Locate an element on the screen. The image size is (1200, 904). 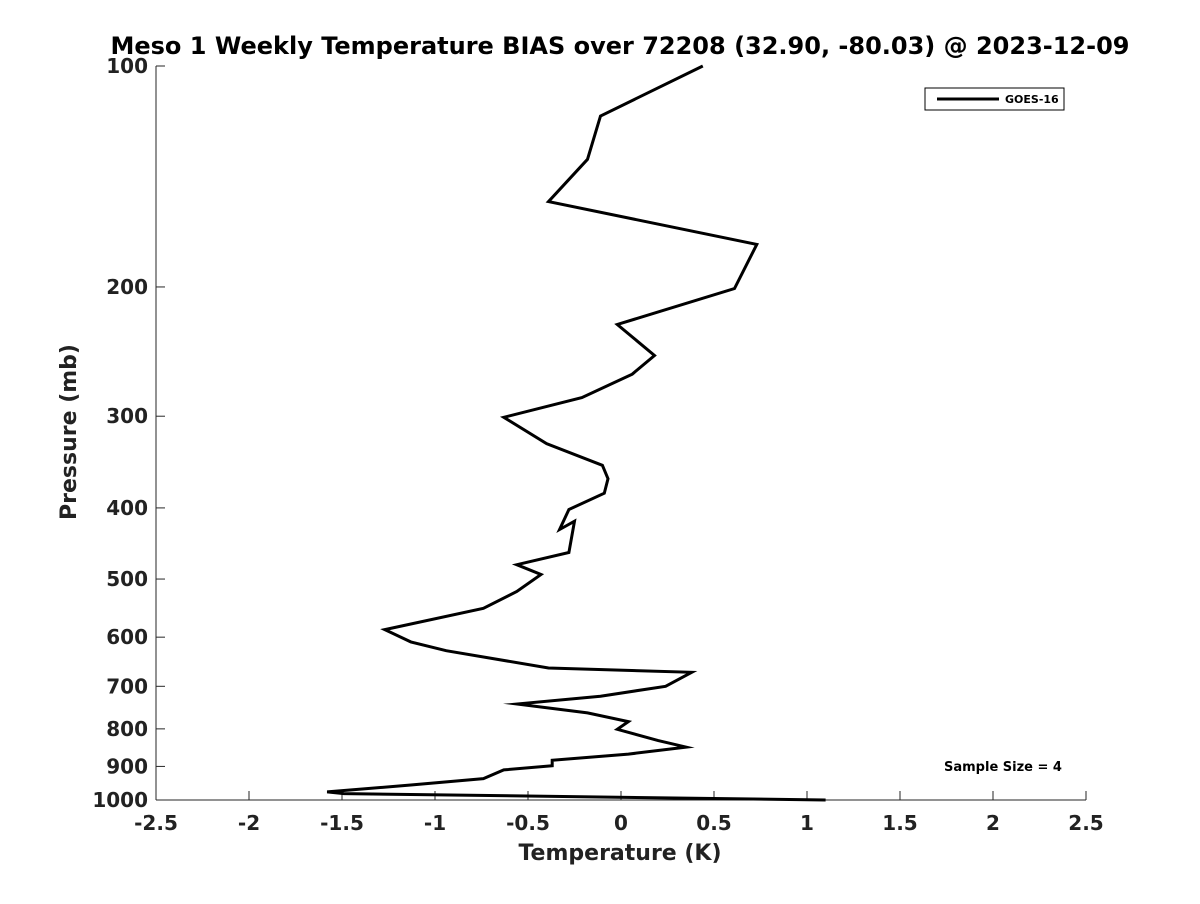
x-axis-ticks: -2.5 -2 -1.5 -1 -0.5 0 0.5 1 1.5 2 2.5 is located at coordinates (619, 813).